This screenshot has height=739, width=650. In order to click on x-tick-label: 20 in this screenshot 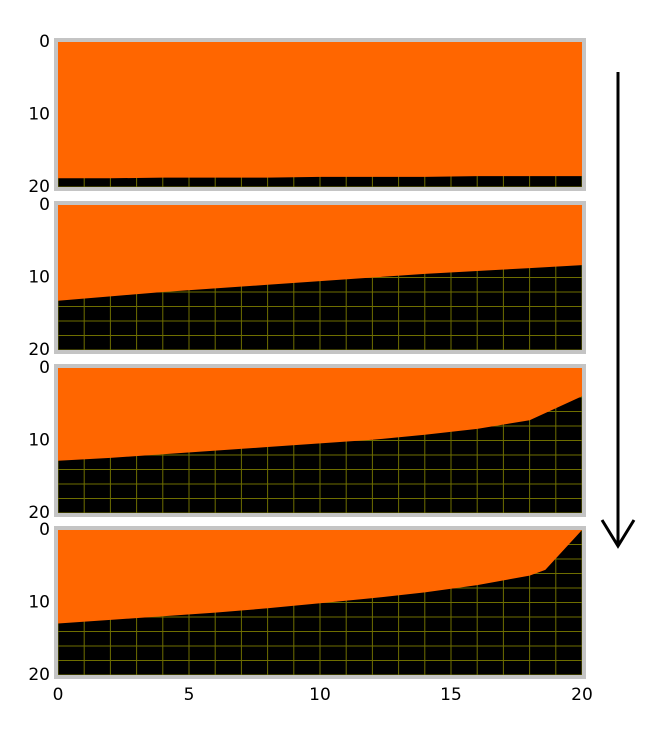, I will do `click(582, 695)`.